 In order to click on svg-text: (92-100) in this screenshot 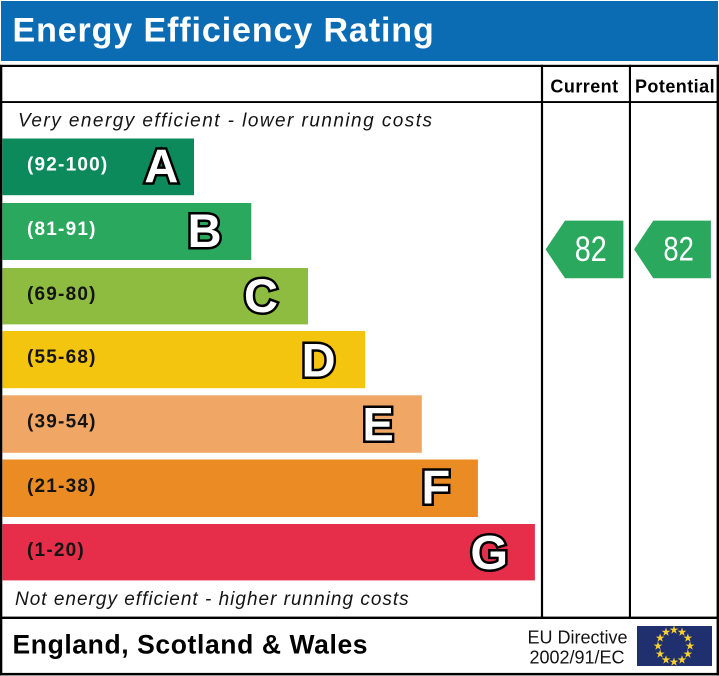, I will do `click(67, 164)`.